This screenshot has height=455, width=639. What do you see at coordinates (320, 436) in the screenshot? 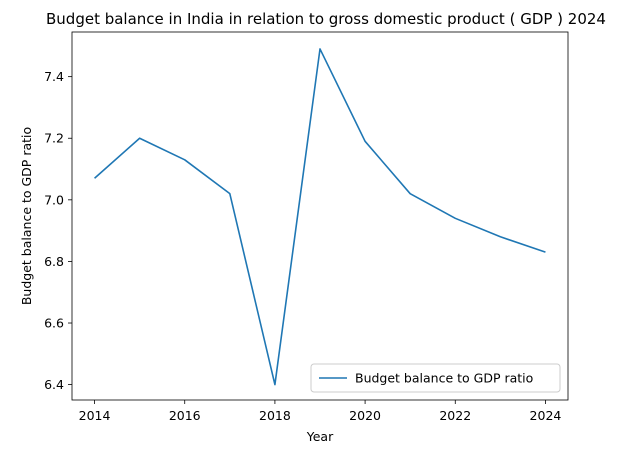
I see `x-axis-label: Year` at bounding box center [320, 436].